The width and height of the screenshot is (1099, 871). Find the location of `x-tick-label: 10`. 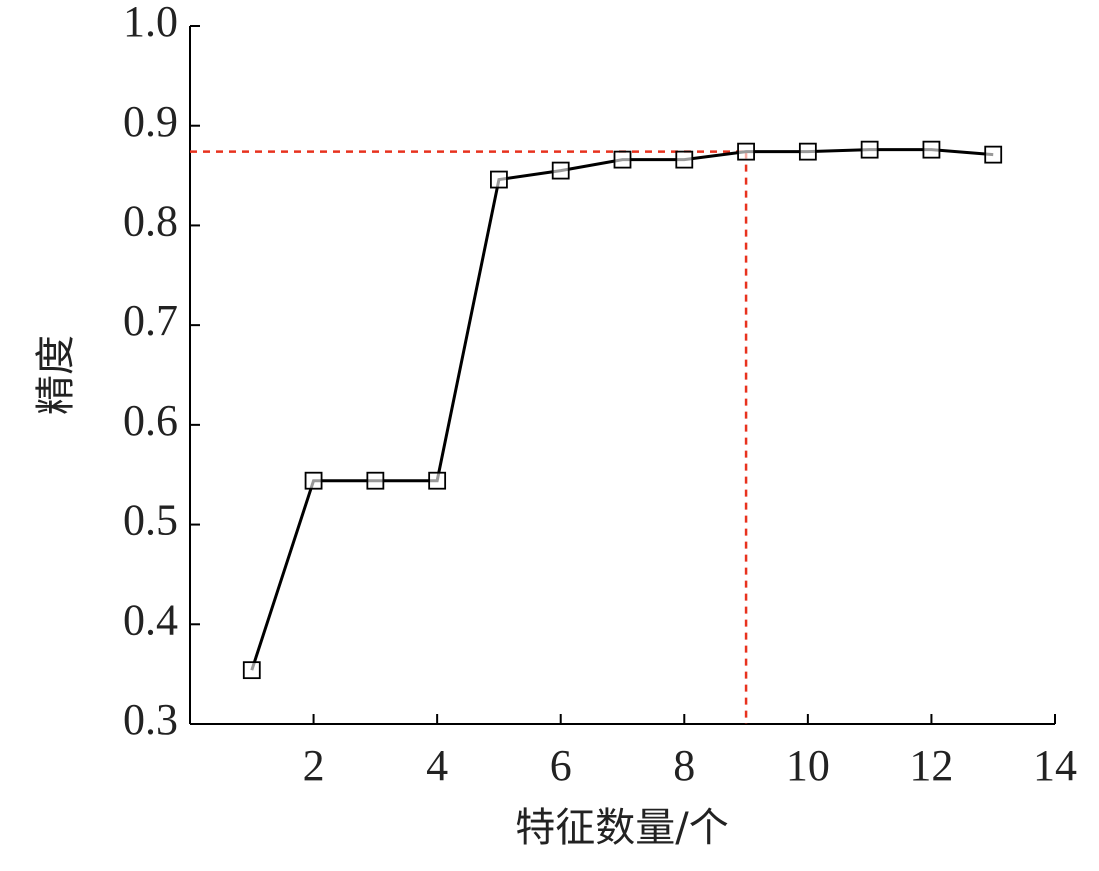

x-tick-label: 10 is located at coordinates (808, 765).